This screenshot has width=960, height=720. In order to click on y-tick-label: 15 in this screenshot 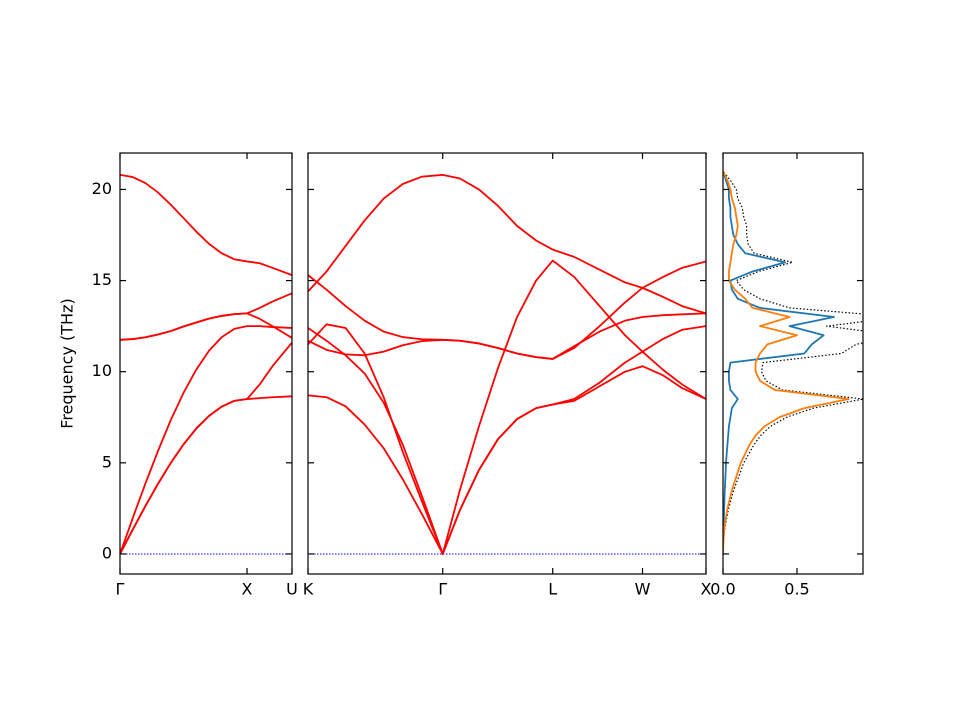, I will do `click(102, 279)`.